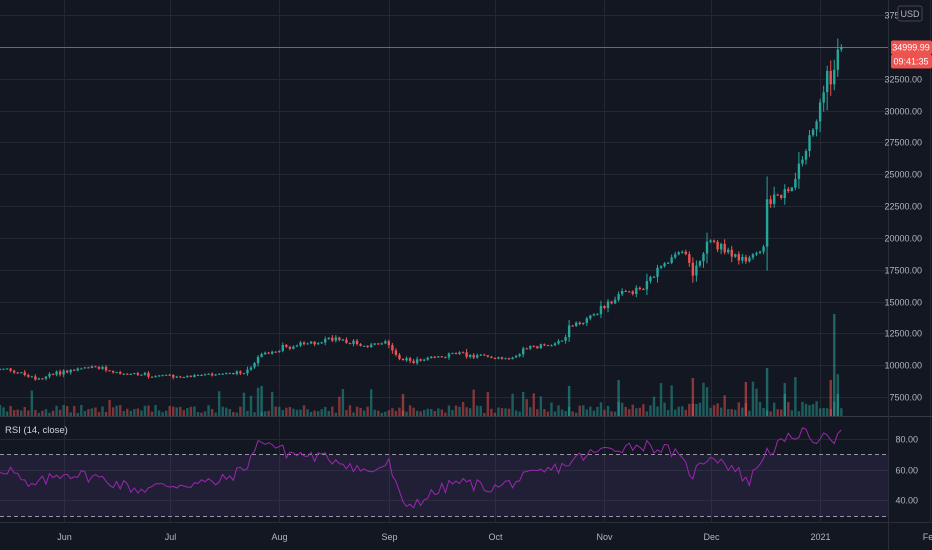 The image size is (932, 550). I want to click on rsi-legend-title: RSI (14, close), so click(36, 430).